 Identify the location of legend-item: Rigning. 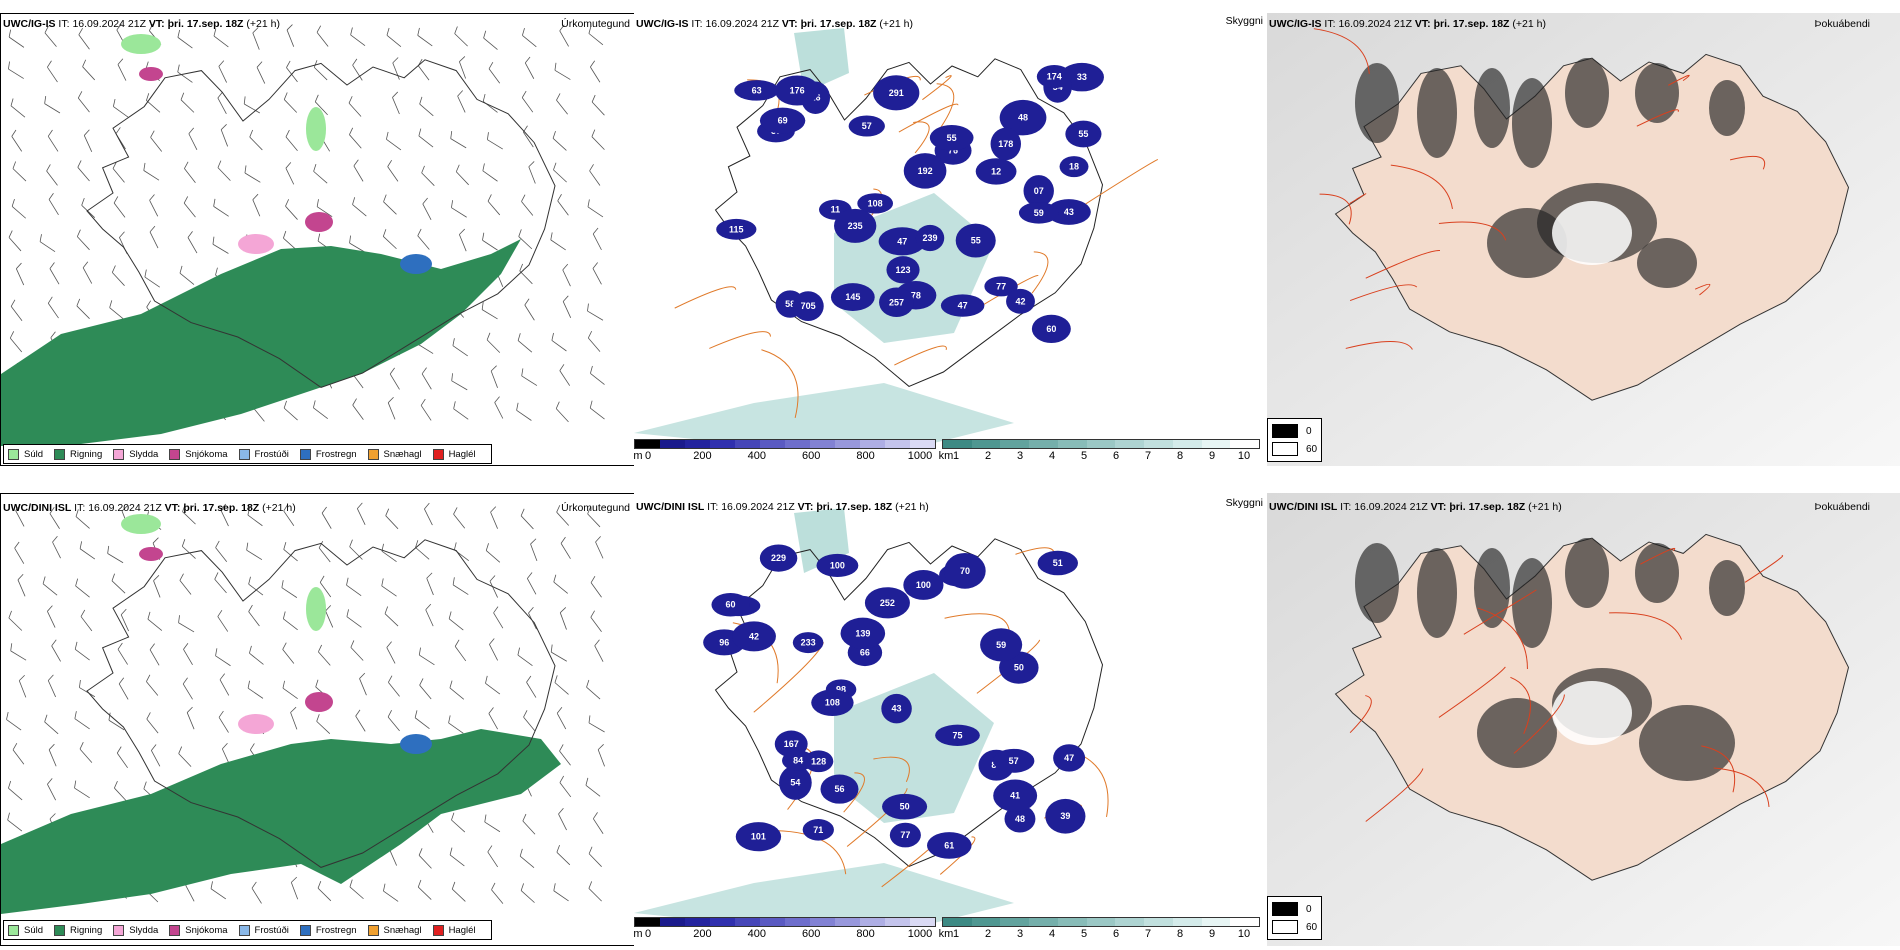
(78, 930).